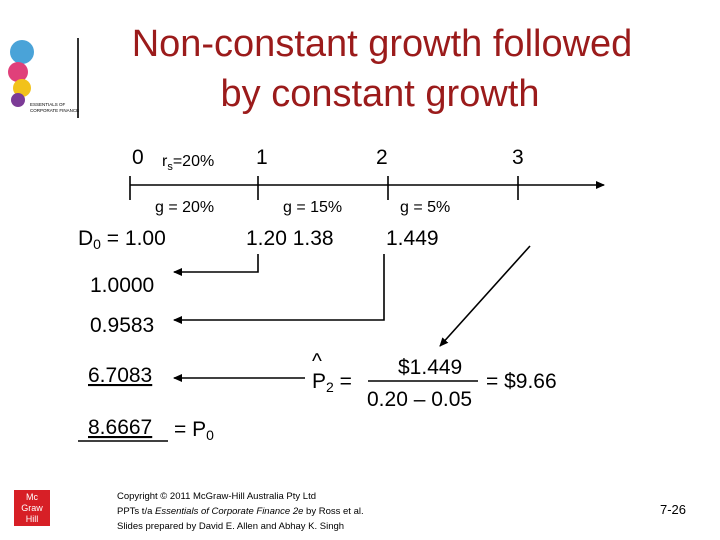 This screenshot has width=720, height=540. What do you see at coordinates (521, 381) in the screenshot?
I see `result: = $9.66` at bounding box center [521, 381].